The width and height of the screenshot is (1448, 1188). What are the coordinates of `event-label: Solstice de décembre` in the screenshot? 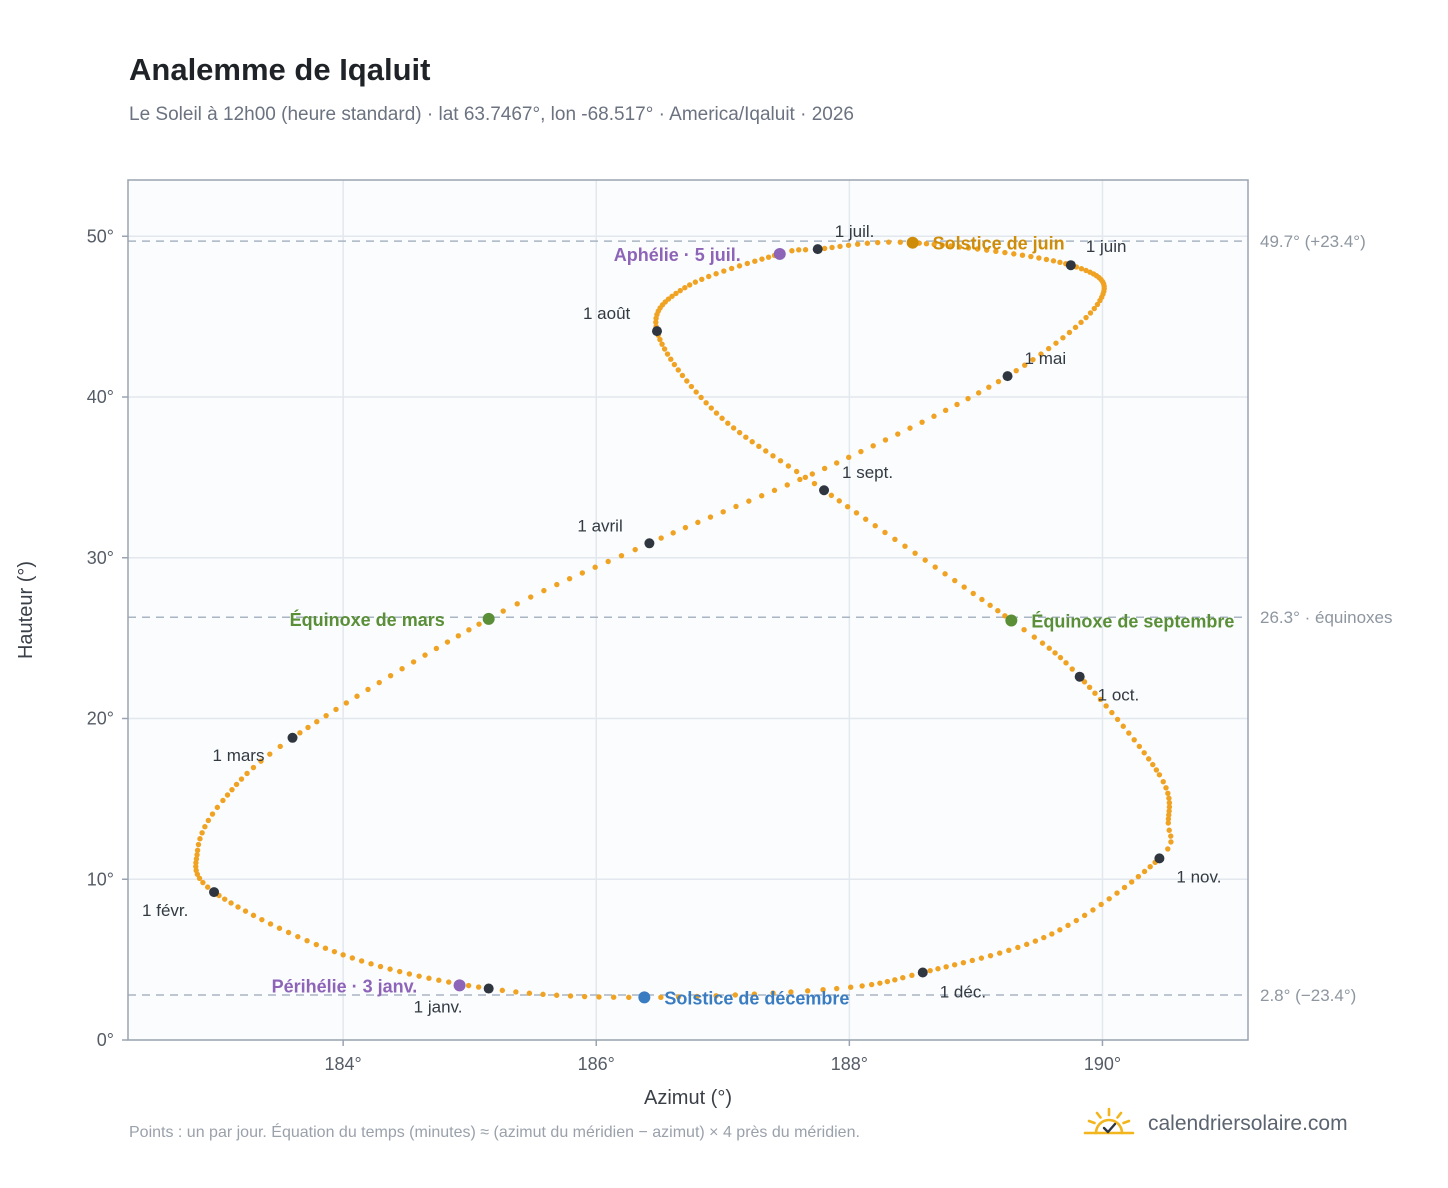 It's located at (756, 998).